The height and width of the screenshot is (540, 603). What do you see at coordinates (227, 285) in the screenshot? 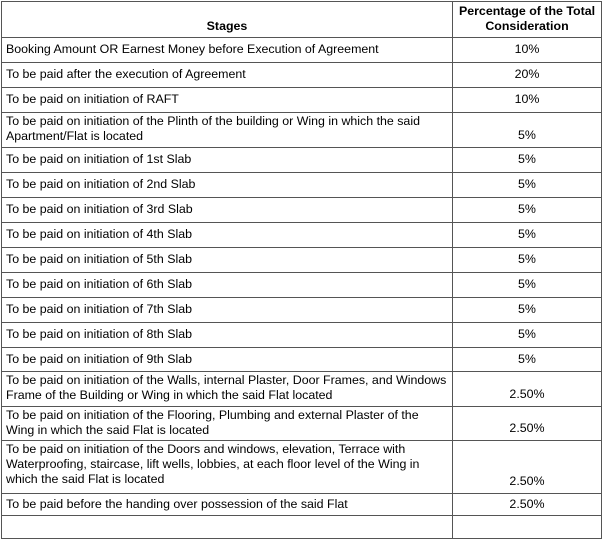
I see `stage-cell: To be paid on initiation of 6th Slab` at bounding box center [227, 285].